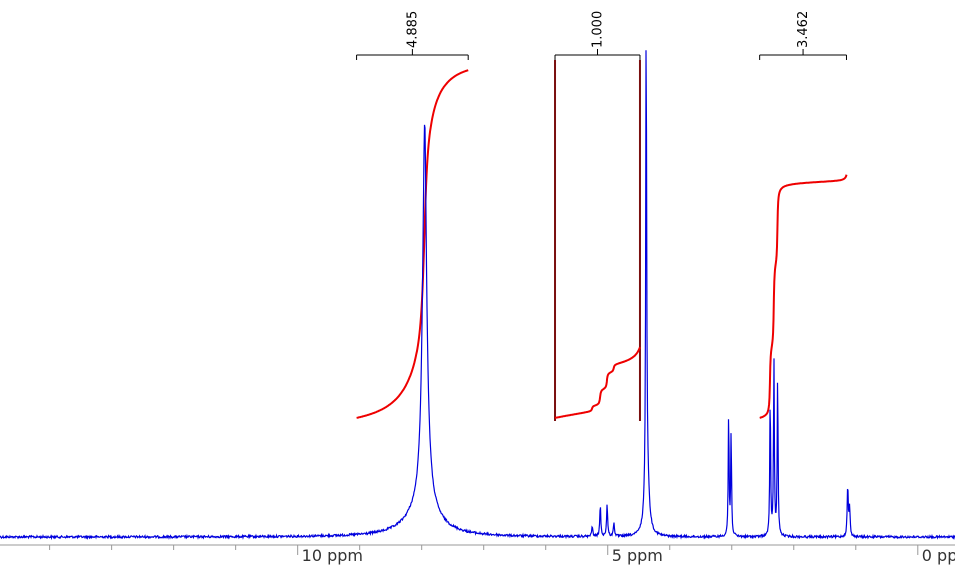  I want to click on x-axis-tick-label: 10 ppm, so click(332, 555).